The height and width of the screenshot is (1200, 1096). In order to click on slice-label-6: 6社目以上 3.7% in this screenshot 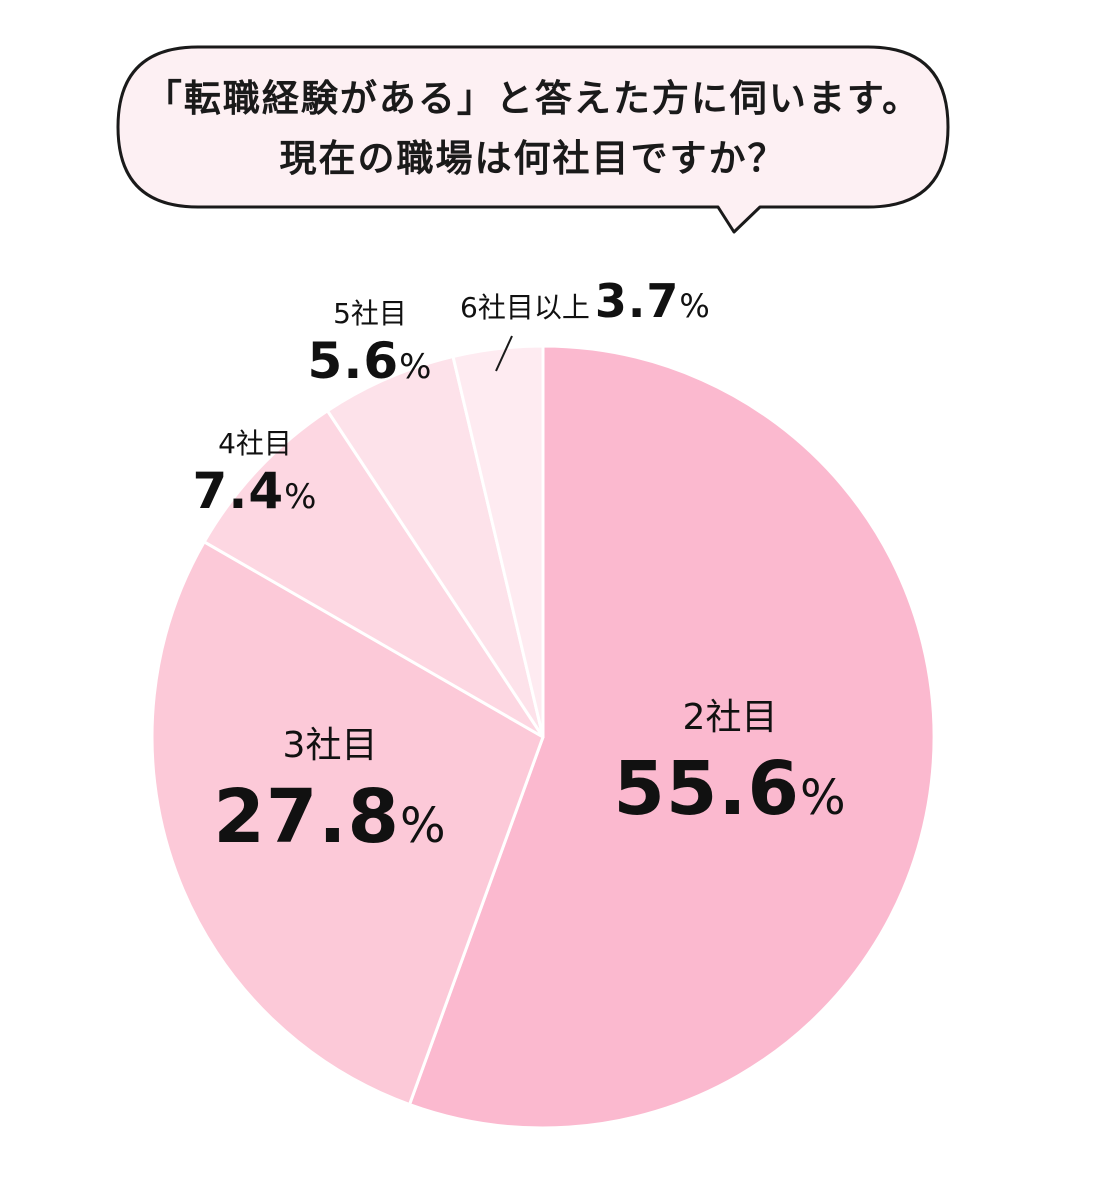, I will do `click(610, 301)`.